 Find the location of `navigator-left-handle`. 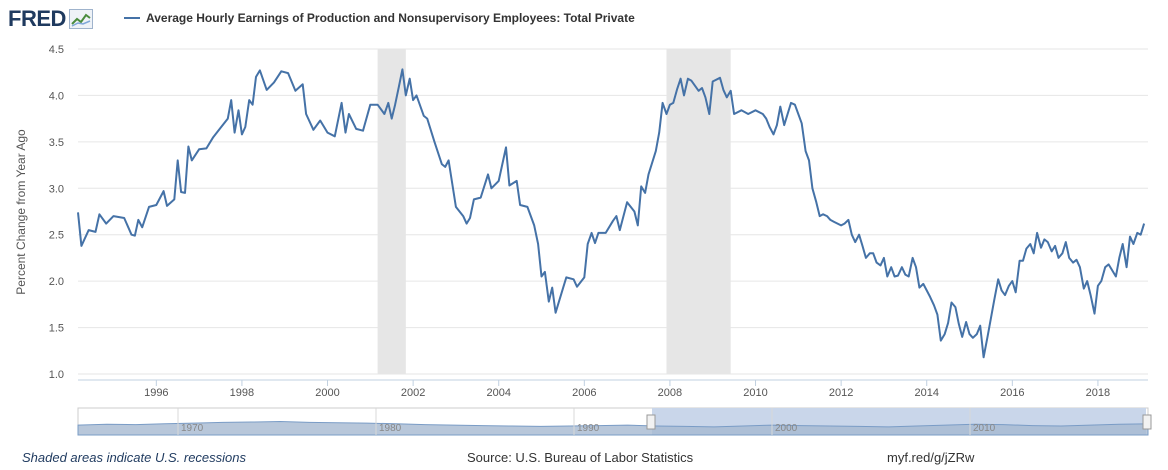

navigator-left-handle is located at coordinates (651, 422).